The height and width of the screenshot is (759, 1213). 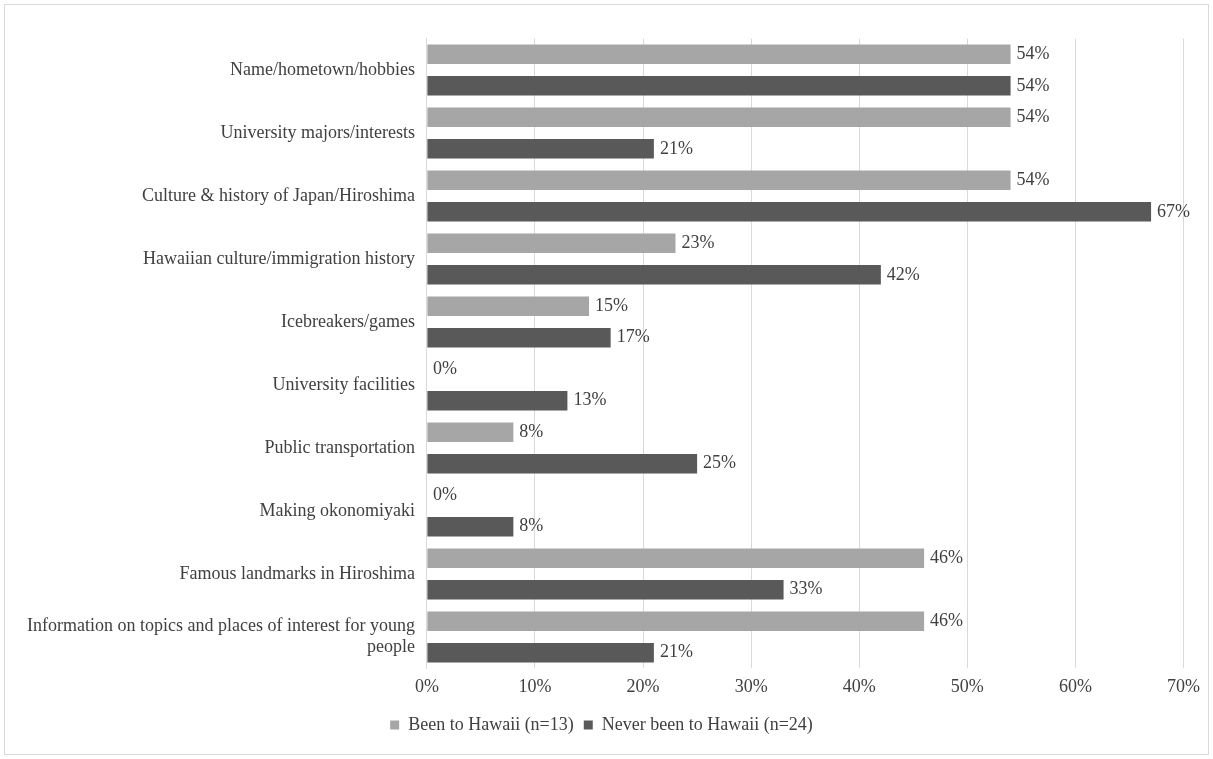 What do you see at coordinates (535, 685) in the screenshot?
I see `x-tick-label: 10%` at bounding box center [535, 685].